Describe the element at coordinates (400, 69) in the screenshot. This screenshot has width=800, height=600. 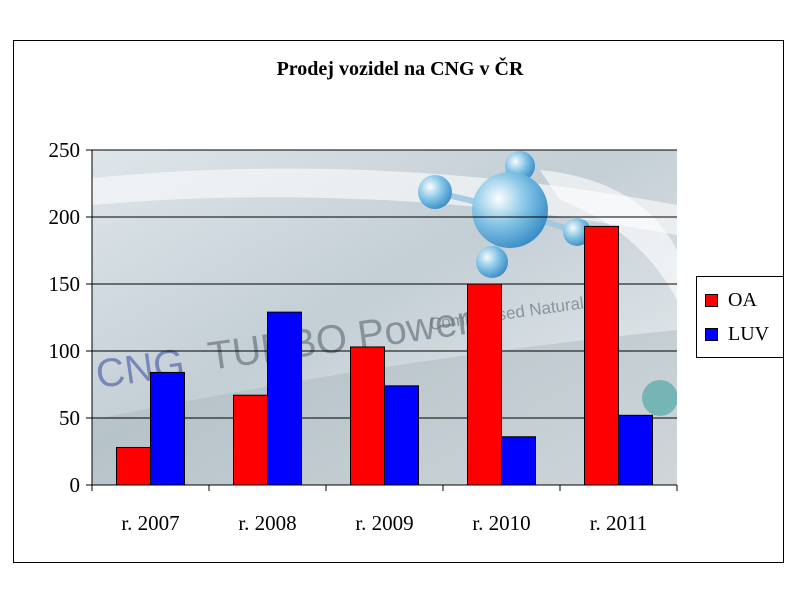
I see `chart-title: Prodej vozidel na CNG v ČR` at that location.